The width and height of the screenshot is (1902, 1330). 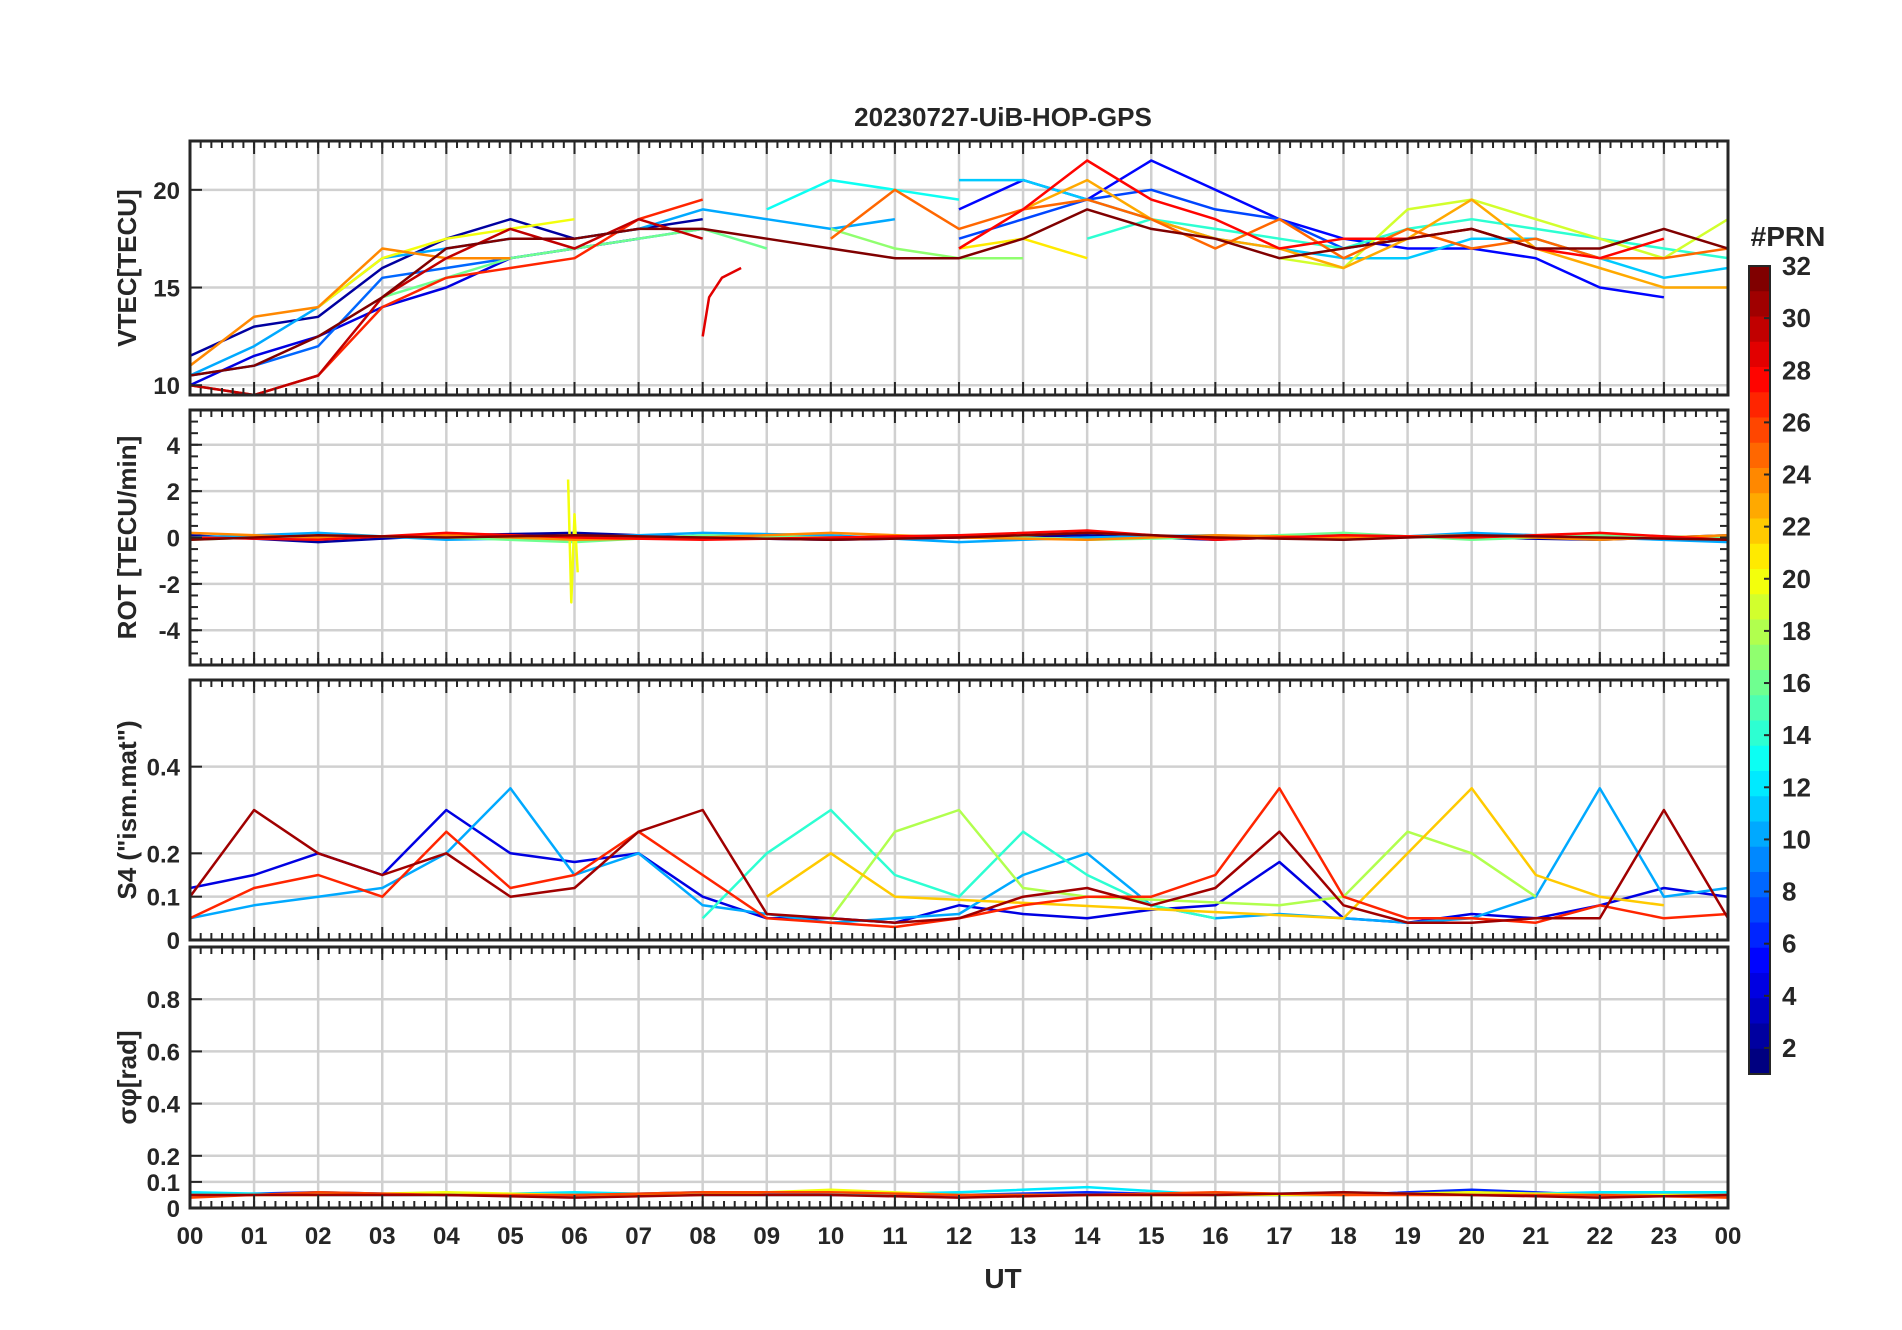 I want to click on colorbar-tick-label: 30, so click(x=1796, y=318).